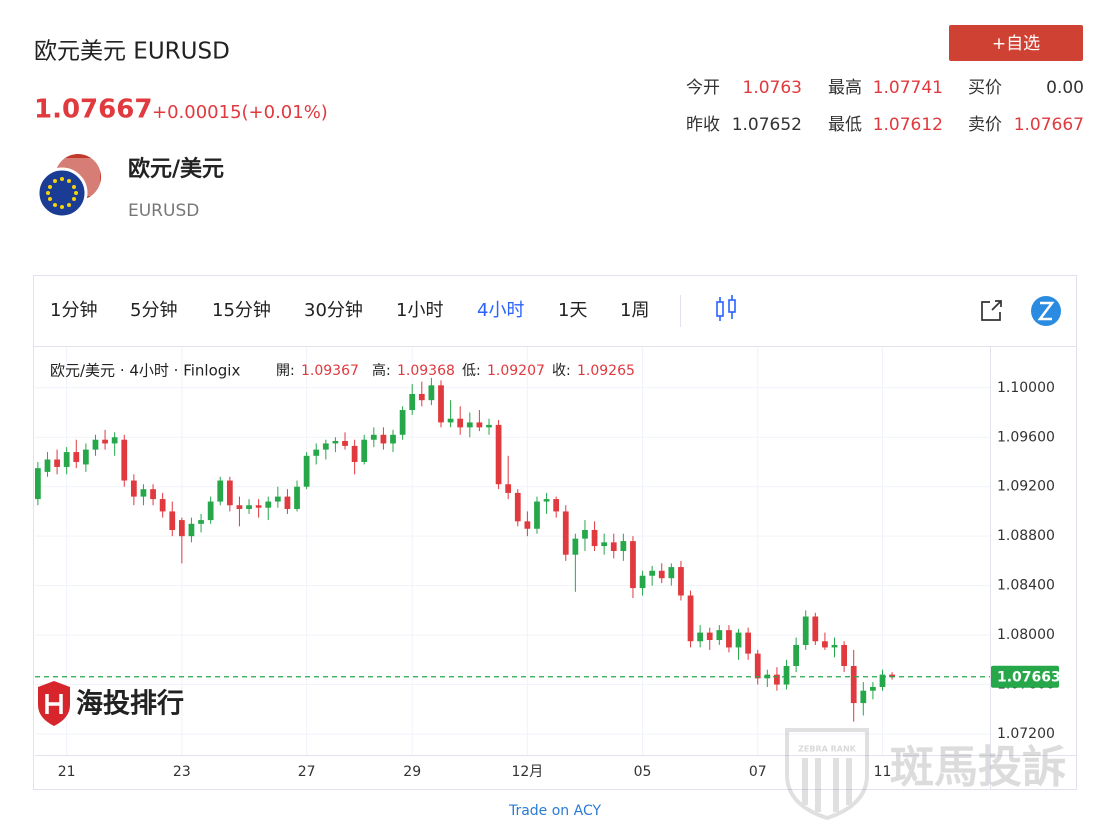 The width and height of the screenshot is (1105, 829). Describe the element at coordinates (1026, 388) in the screenshot. I see `y-tick-label: 1.10000` at that location.